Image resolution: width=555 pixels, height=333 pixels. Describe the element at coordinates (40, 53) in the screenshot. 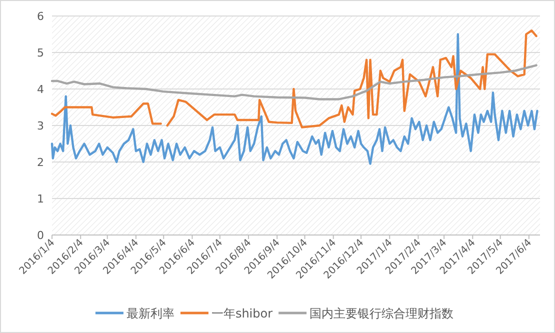

I see `y-tick-label: 5` at that location.